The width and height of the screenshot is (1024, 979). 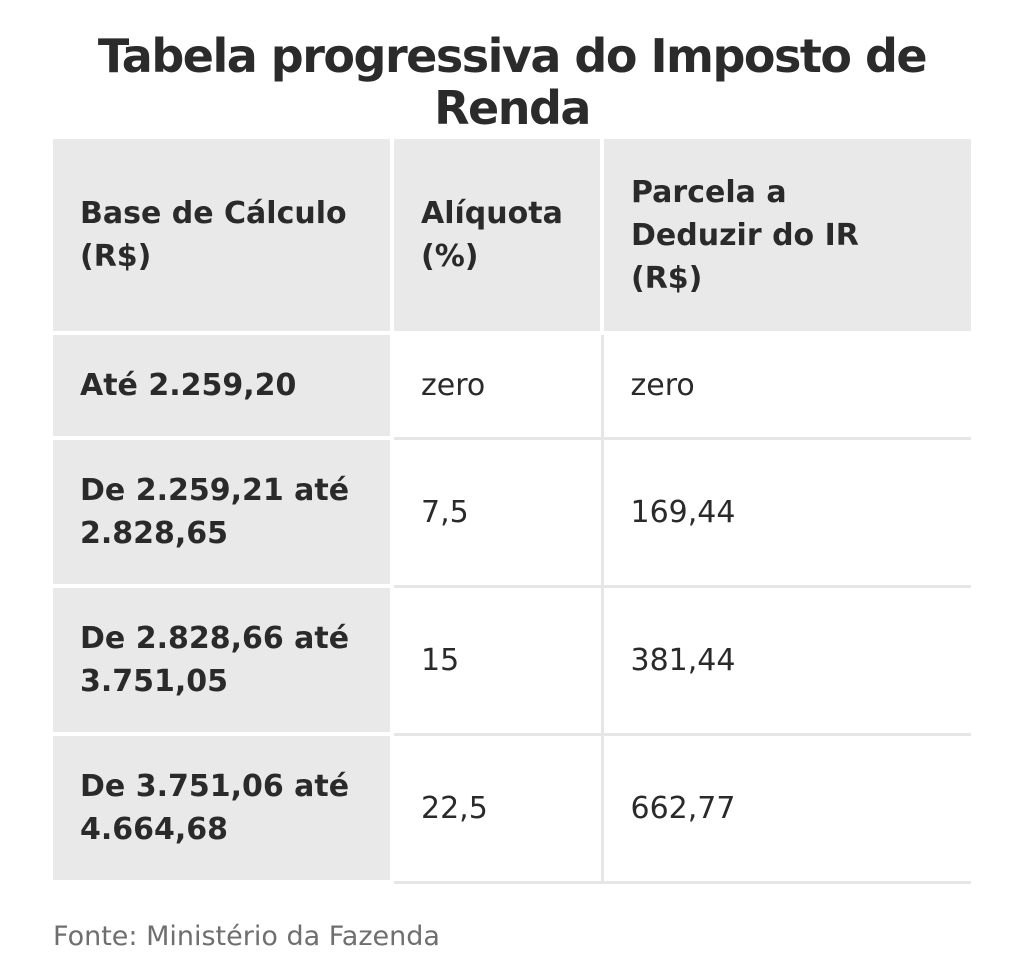 I want to click on header-base-calculo: Base de Cálculo (R$), so click(x=223, y=237).